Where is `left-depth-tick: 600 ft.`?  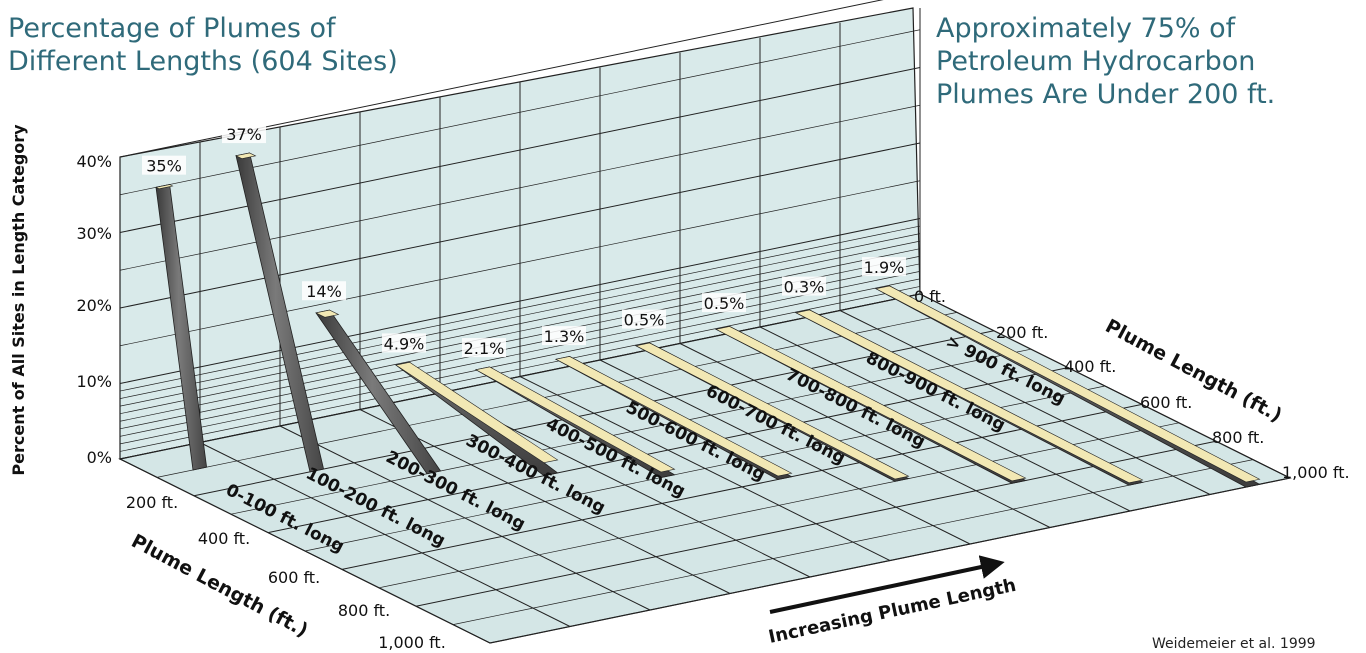 left-depth-tick: 600 ft. is located at coordinates (294, 577).